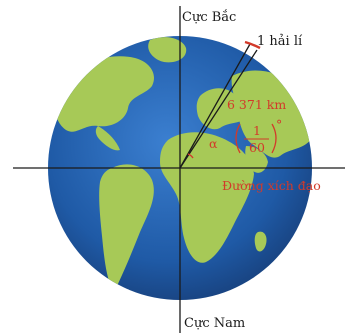  I want to click on formula-left-paren, so click(238, 138).